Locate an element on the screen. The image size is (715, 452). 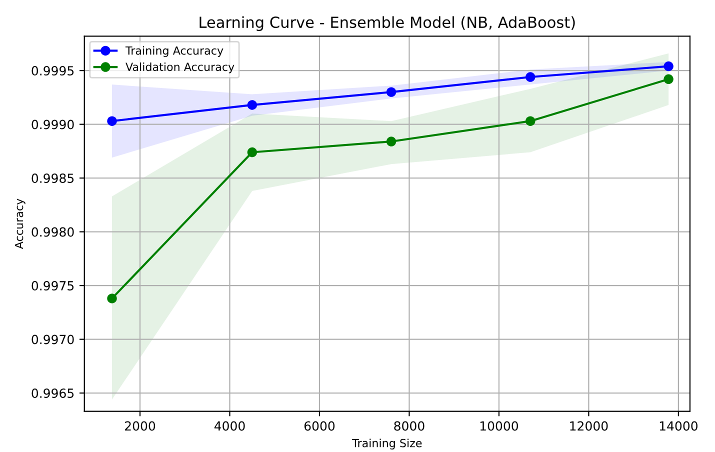
legend-label: Validation Accuracy is located at coordinates (180, 68).